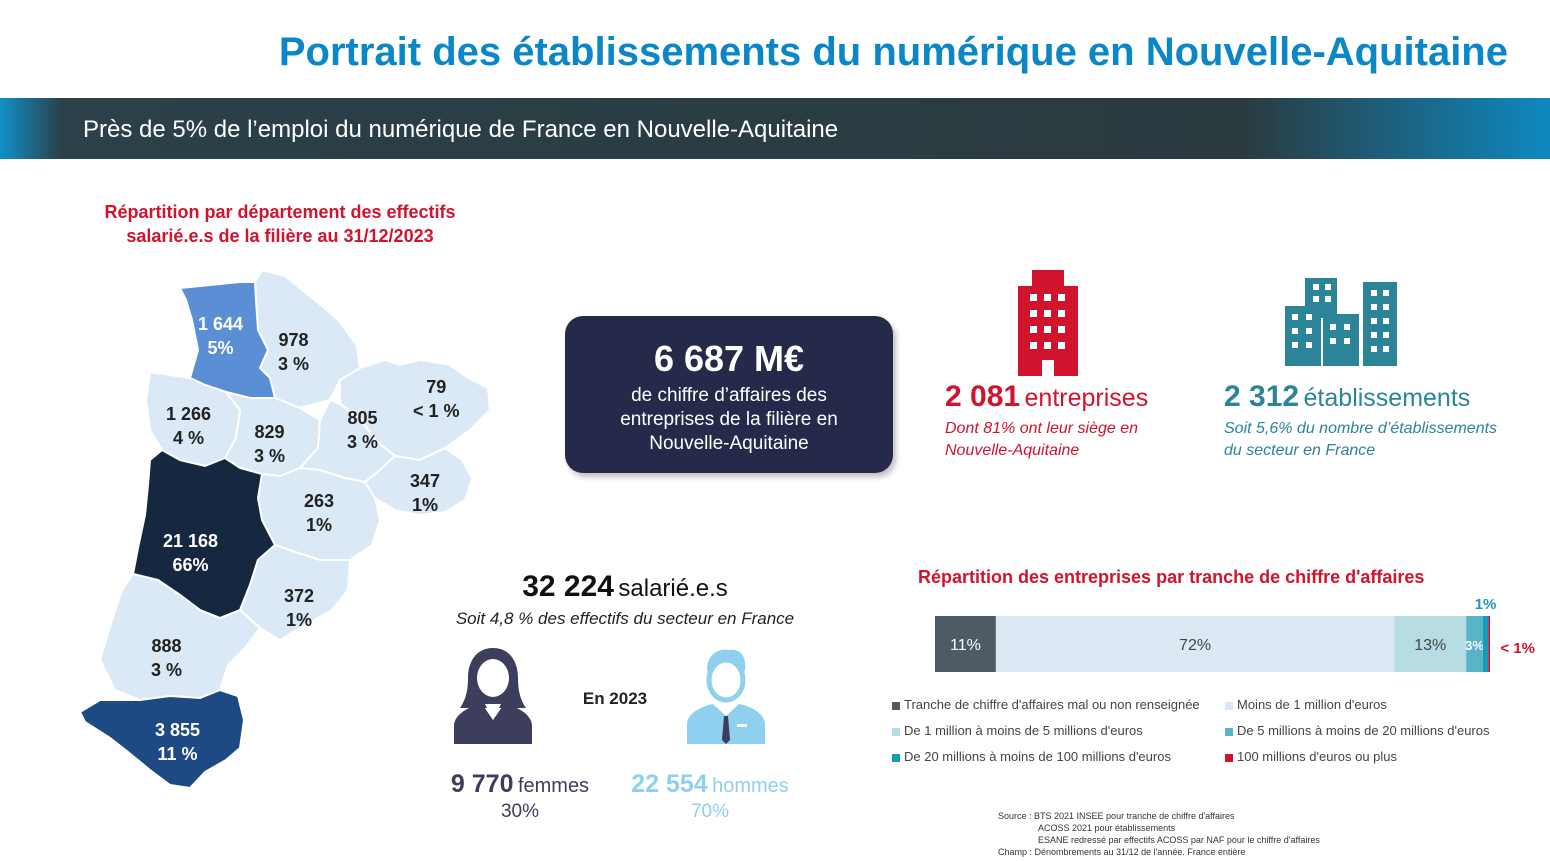 This screenshot has width=1550, height=861. I want to click on establishments-value: 2 312, so click(1262, 396).